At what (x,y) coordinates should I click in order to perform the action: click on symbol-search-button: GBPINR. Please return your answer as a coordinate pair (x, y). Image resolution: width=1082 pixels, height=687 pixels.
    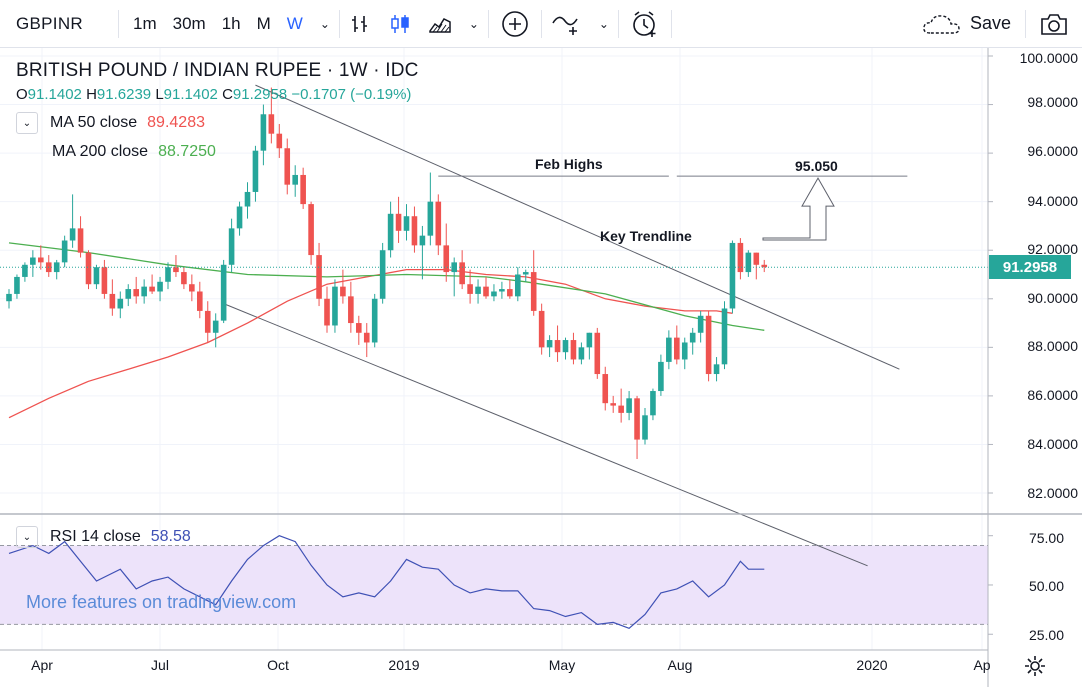
    Looking at the image, I should click on (49, 23).